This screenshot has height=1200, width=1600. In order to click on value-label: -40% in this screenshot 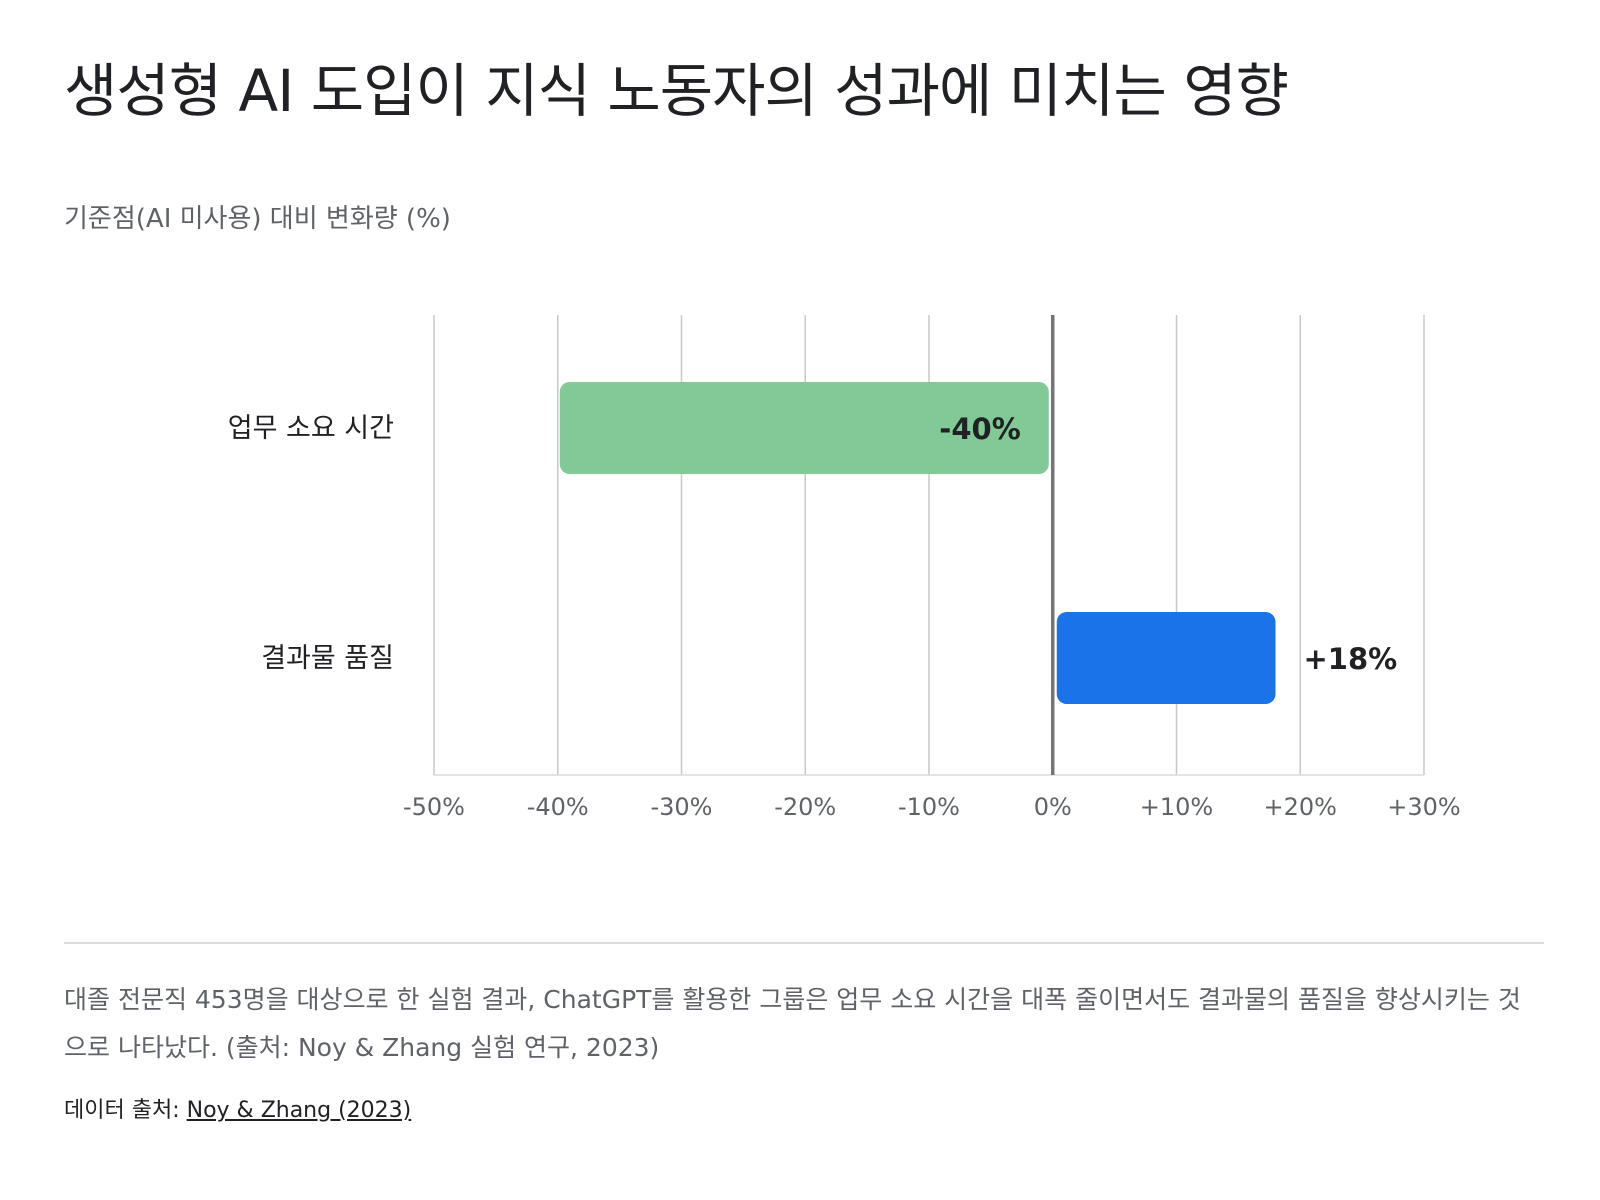, I will do `click(979, 429)`.